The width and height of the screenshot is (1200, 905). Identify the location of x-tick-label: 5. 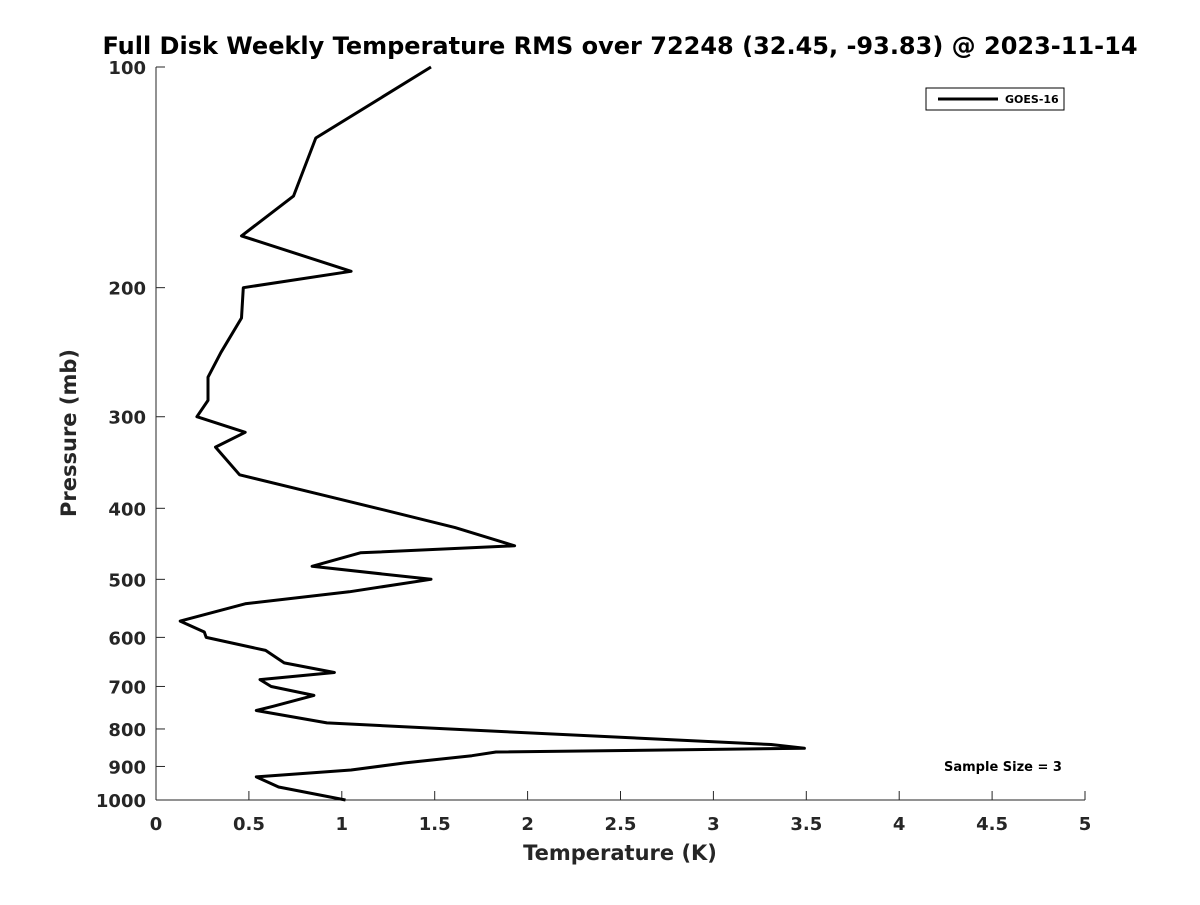
(1085, 824).